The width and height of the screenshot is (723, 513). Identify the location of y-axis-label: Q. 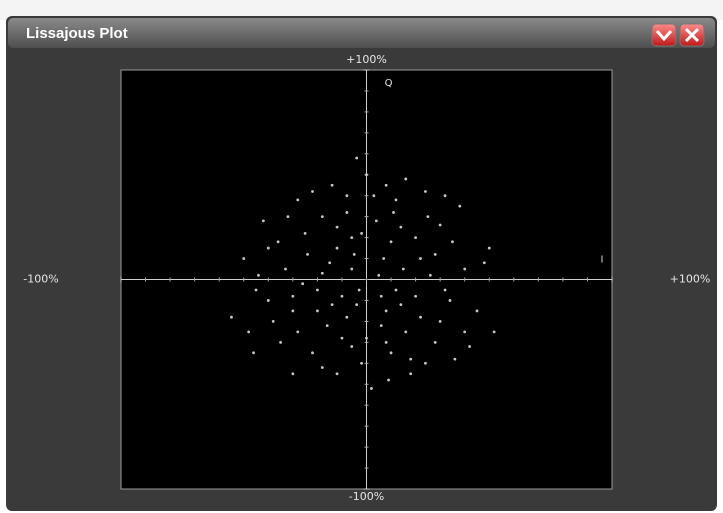
(389, 83).